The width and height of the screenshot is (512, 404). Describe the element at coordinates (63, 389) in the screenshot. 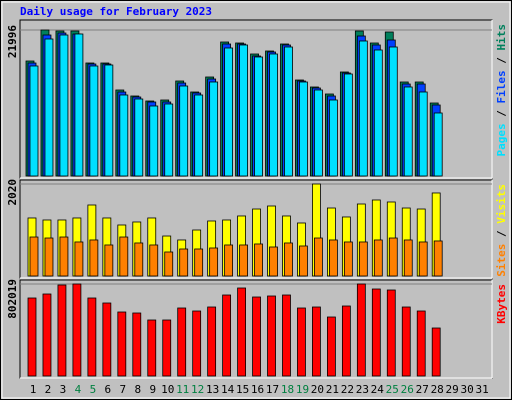

I see `x-tick-label: 3` at that location.